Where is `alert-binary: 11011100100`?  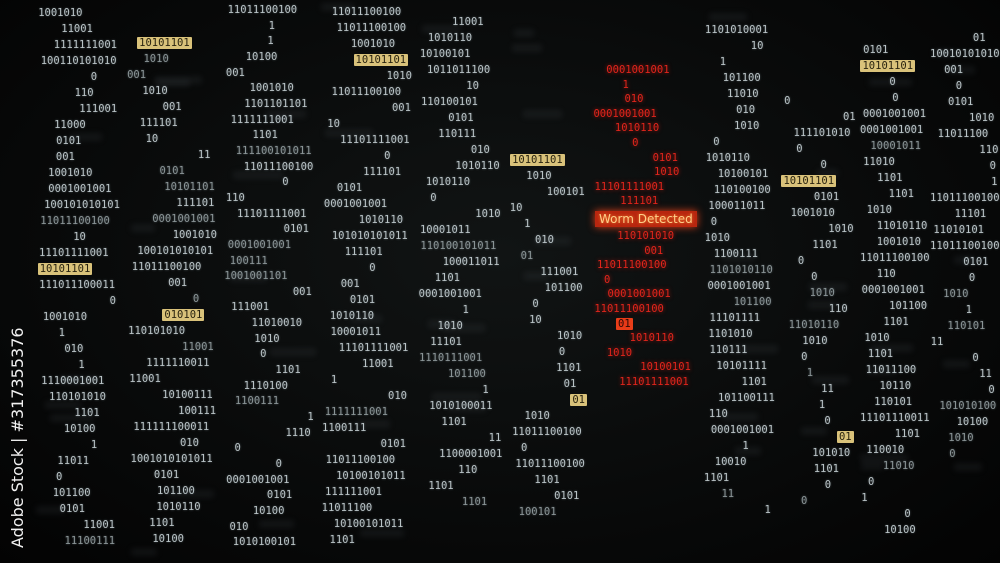 alert-binary: 11011100100 is located at coordinates (632, 265).